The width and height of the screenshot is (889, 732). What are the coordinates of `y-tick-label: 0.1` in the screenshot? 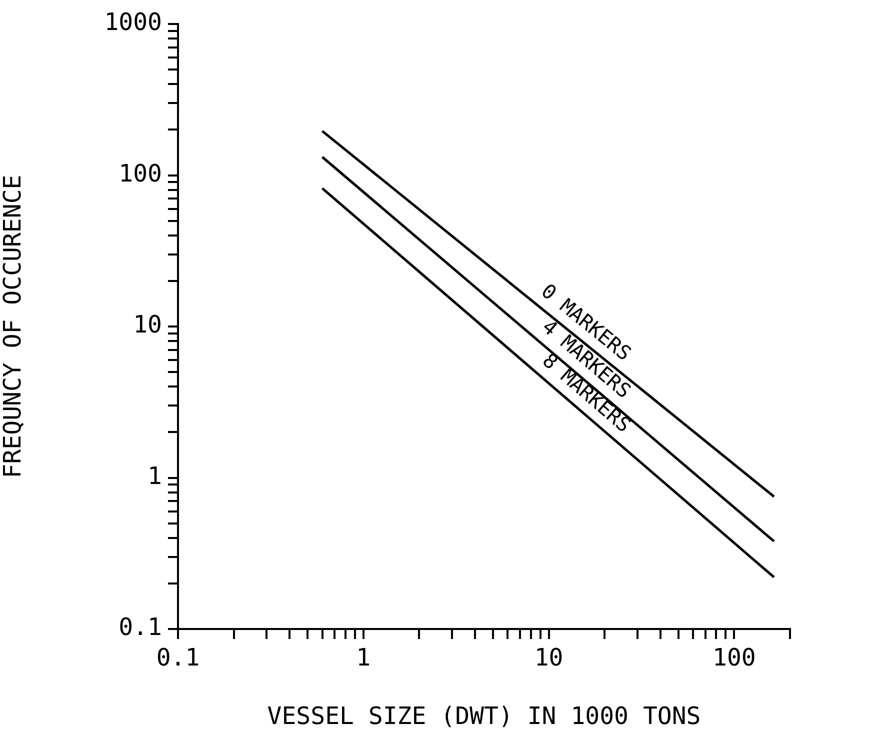 It's located at (140, 627).